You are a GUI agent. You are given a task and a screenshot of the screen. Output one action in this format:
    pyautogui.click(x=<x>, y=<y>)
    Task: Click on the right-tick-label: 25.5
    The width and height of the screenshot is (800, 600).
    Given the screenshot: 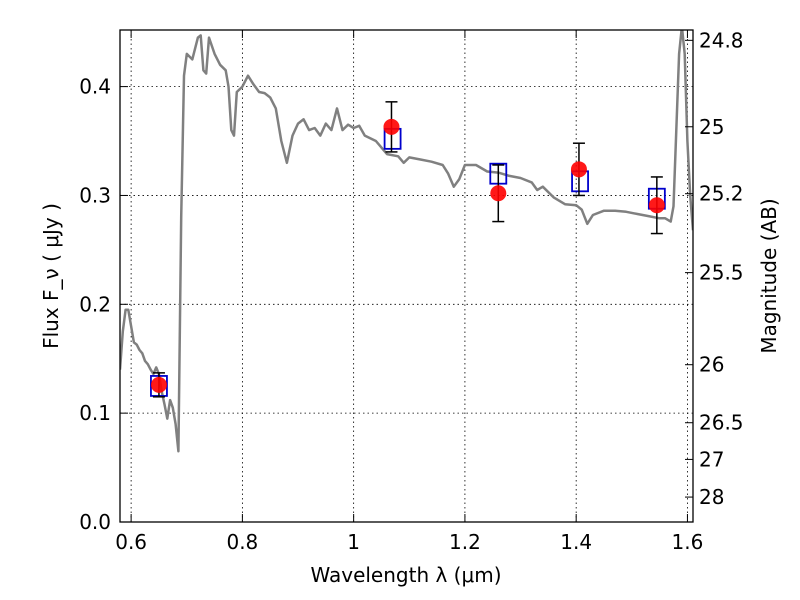 What is the action you would take?
    pyautogui.click(x=721, y=273)
    